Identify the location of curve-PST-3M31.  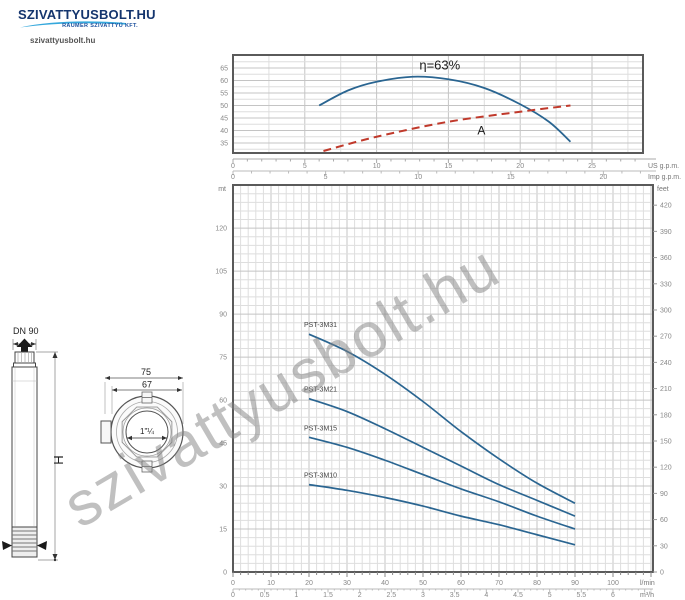
(442, 418).